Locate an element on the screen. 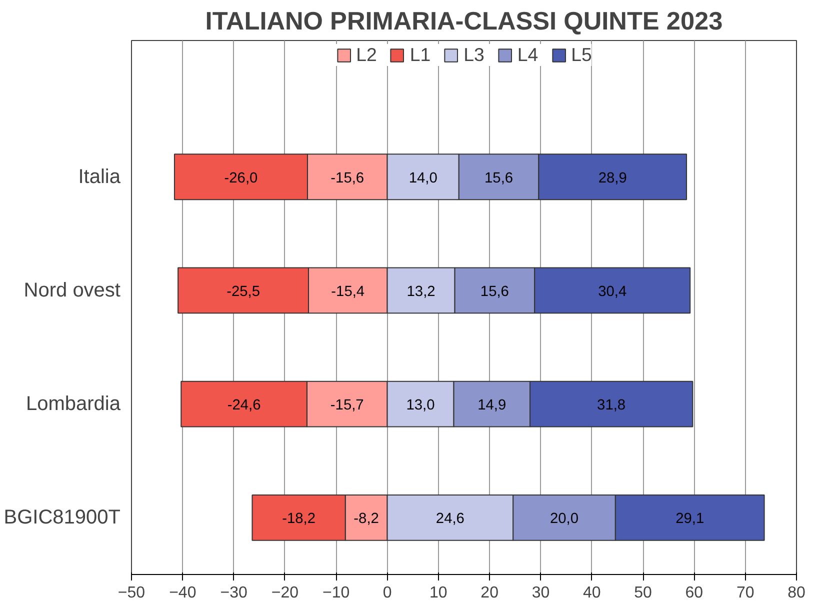  legend-label: L3 is located at coordinates (474, 55).